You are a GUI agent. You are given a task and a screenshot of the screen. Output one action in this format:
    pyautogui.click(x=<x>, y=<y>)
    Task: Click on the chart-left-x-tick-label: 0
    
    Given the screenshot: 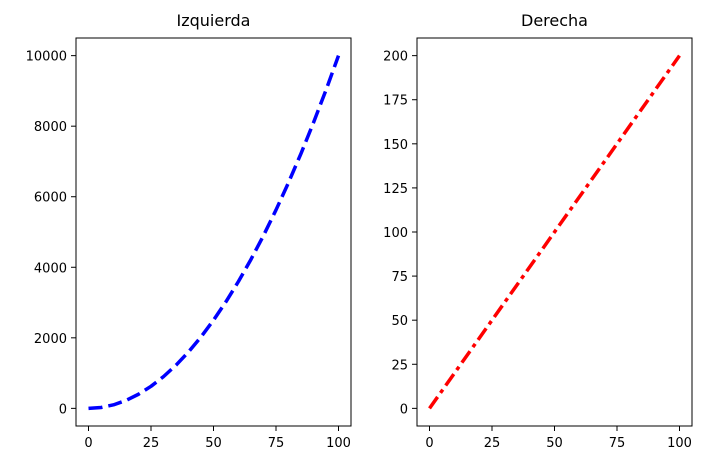 What is the action you would take?
    pyautogui.click(x=88, y=443)
    